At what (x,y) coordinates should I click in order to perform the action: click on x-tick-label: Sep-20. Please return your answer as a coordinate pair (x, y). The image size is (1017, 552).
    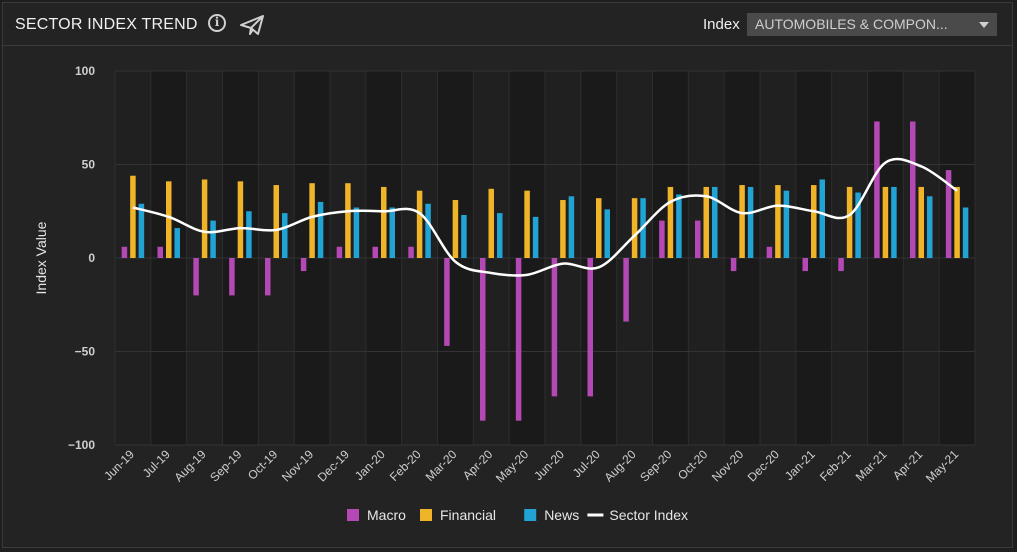
    Looking at the image, I should click on (655, 465).